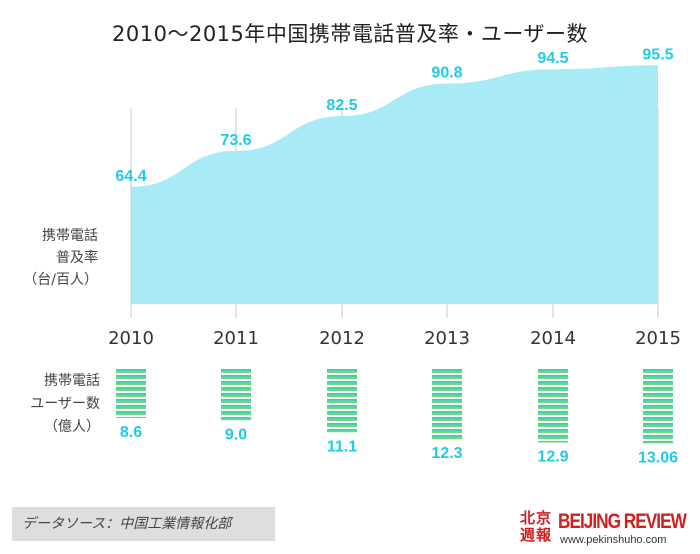  I want to click on bar-2014, so click(553, 406).